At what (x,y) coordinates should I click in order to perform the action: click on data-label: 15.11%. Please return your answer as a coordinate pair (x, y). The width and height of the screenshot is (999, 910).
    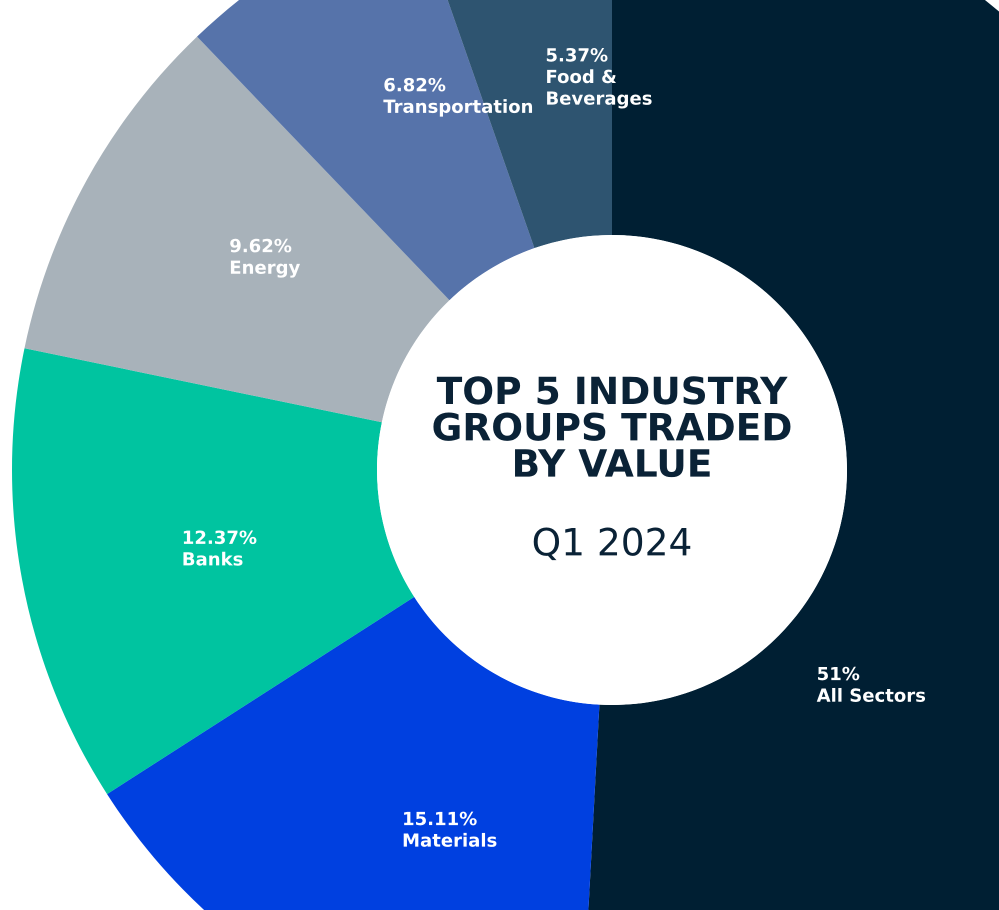
    Looking at the image, I should click on (440, 819).